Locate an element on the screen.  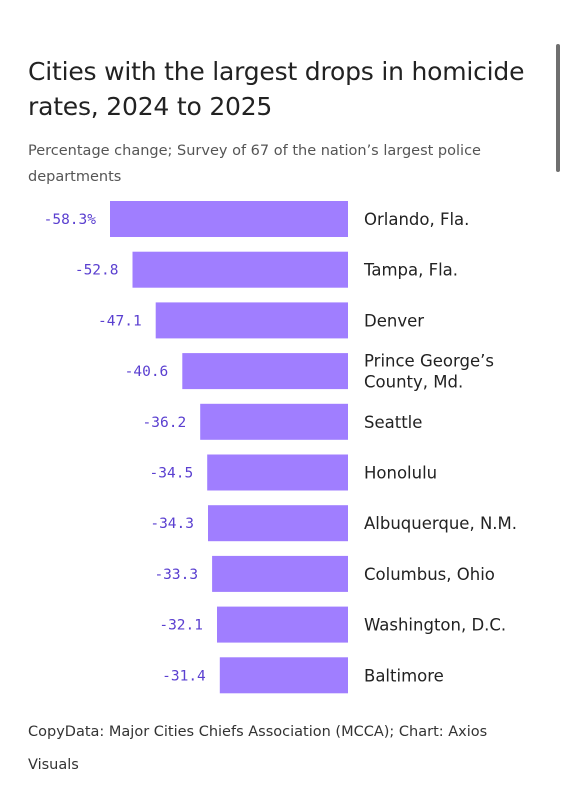
category-label: Columbus, Ohio is located at coordinates (429, 574).